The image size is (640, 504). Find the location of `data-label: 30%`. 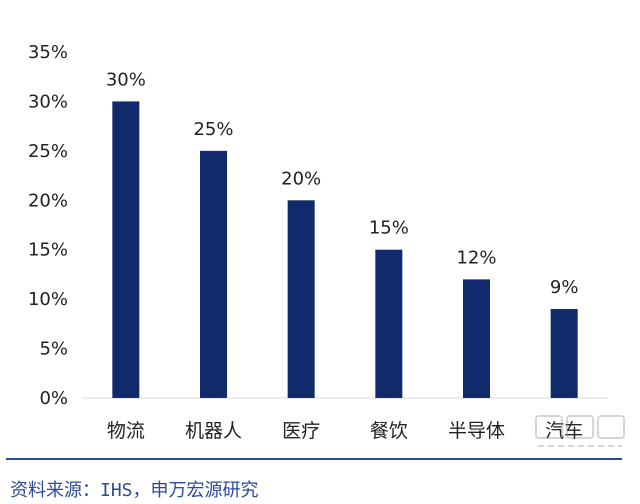

data-label: 30% is located at coordinates (126, 79).